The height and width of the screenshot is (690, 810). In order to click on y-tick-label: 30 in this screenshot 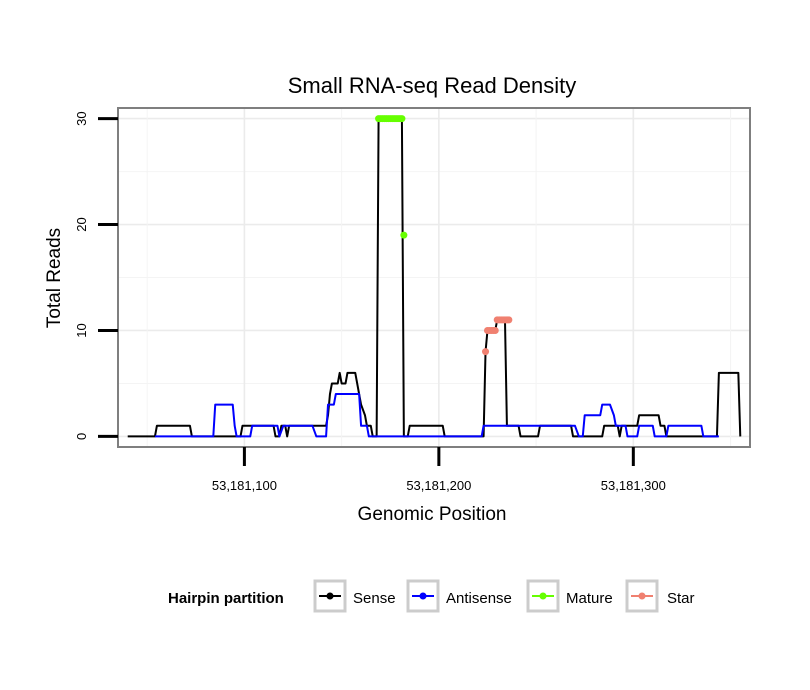, I will do `click(81, 118)`.